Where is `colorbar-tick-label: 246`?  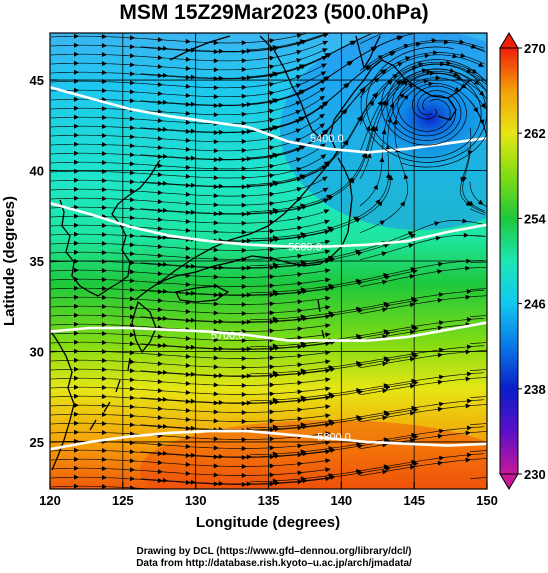 colorbar-tick-label: 246 is located at coordinates (535, 304).